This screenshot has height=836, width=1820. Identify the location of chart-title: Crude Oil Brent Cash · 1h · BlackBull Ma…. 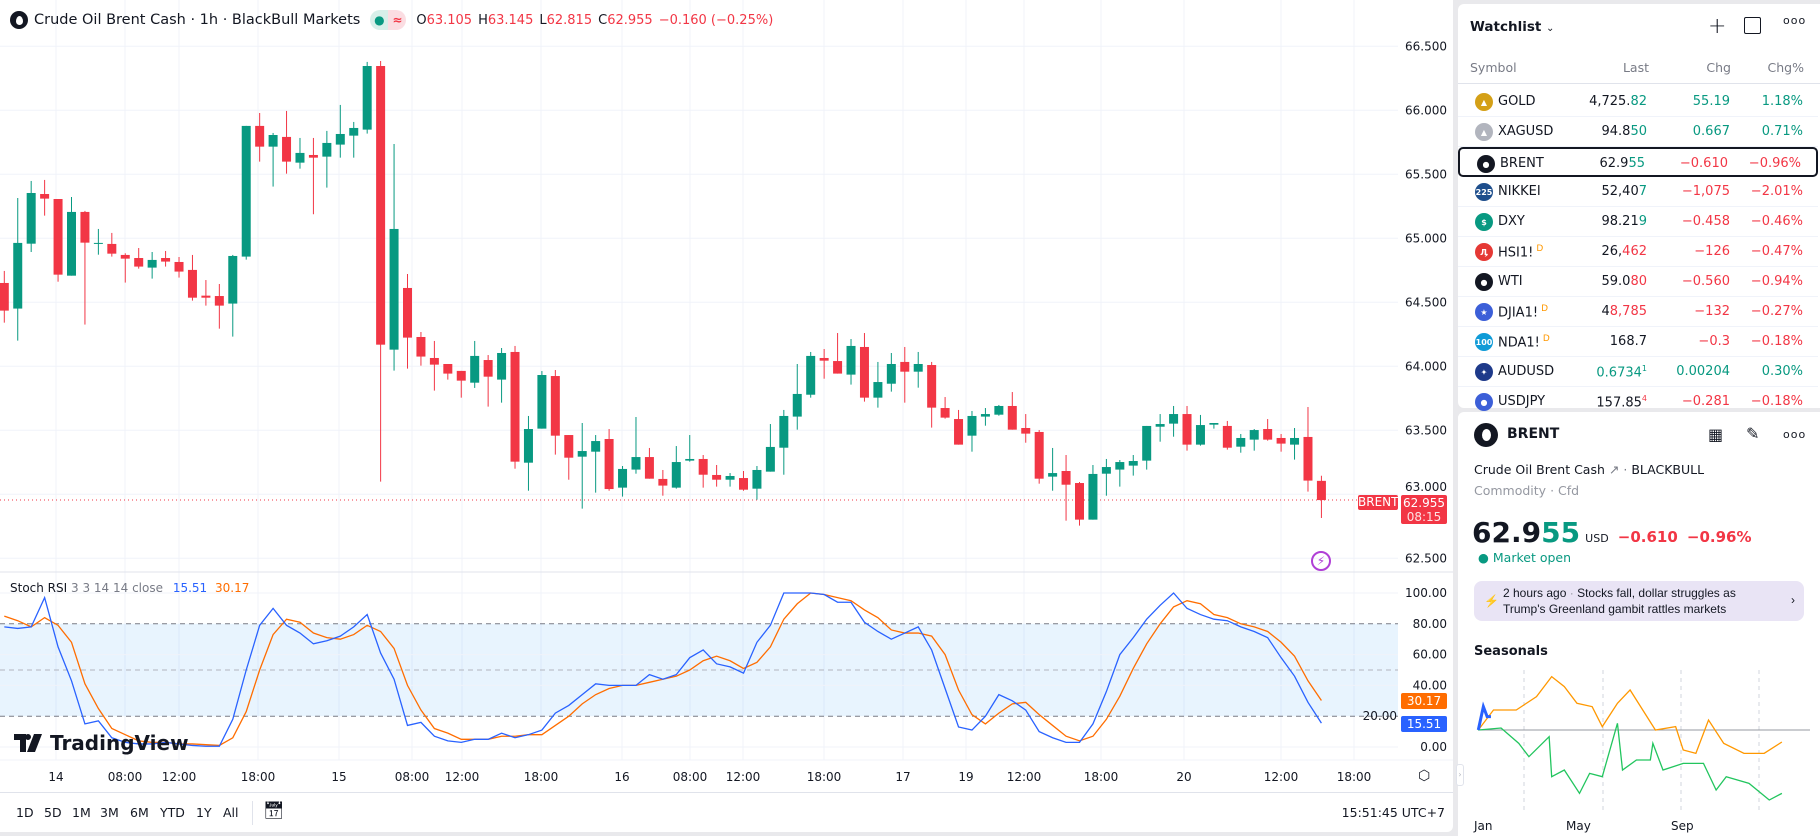
(197, 20).